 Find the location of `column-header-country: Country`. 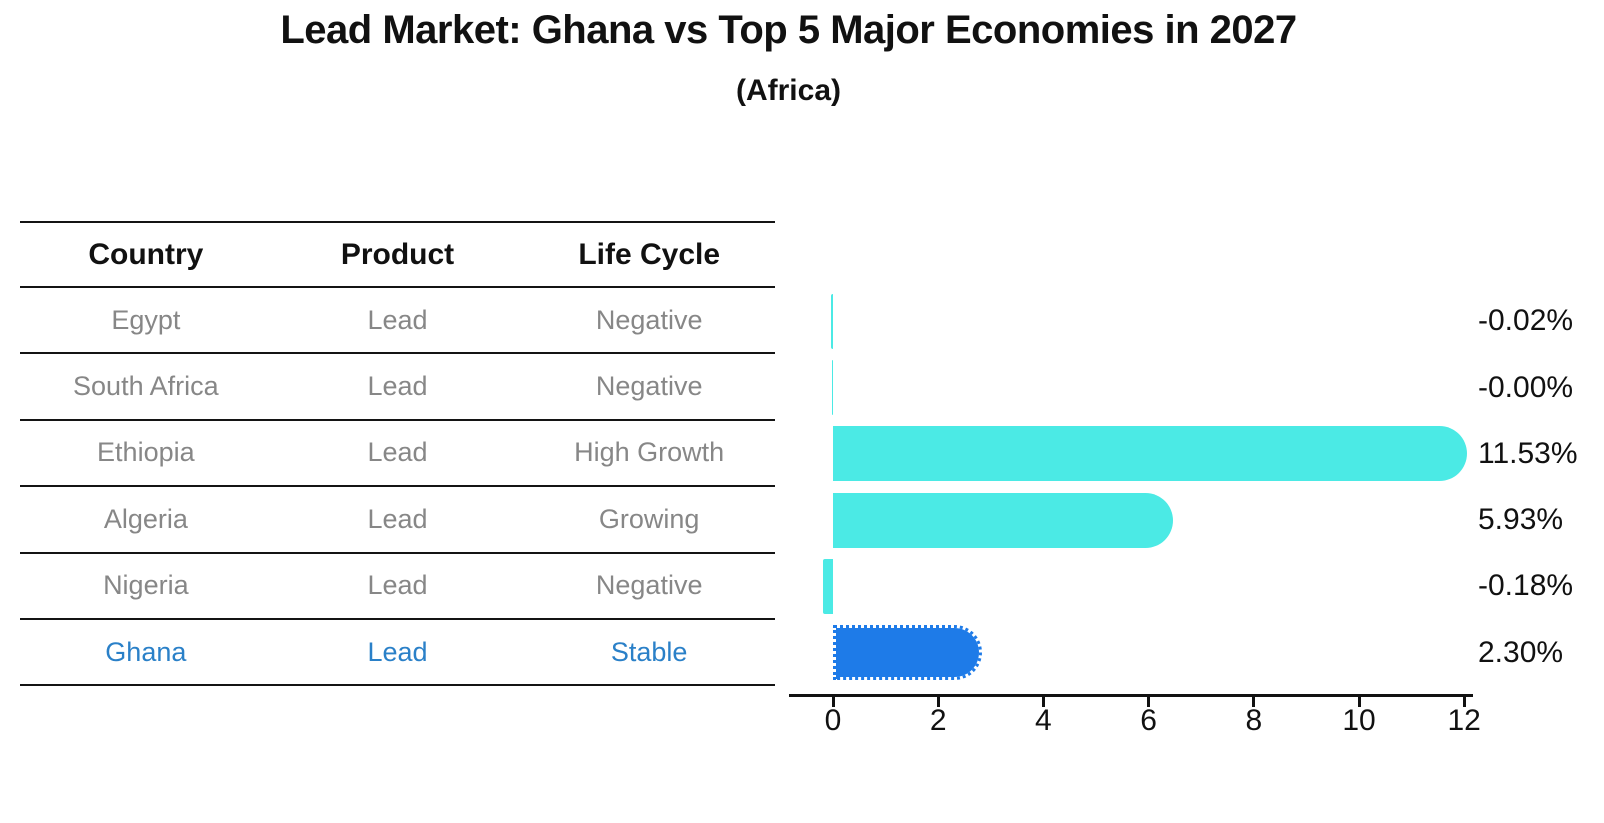

column-header-country: Country is located at coordinates (146, 254).